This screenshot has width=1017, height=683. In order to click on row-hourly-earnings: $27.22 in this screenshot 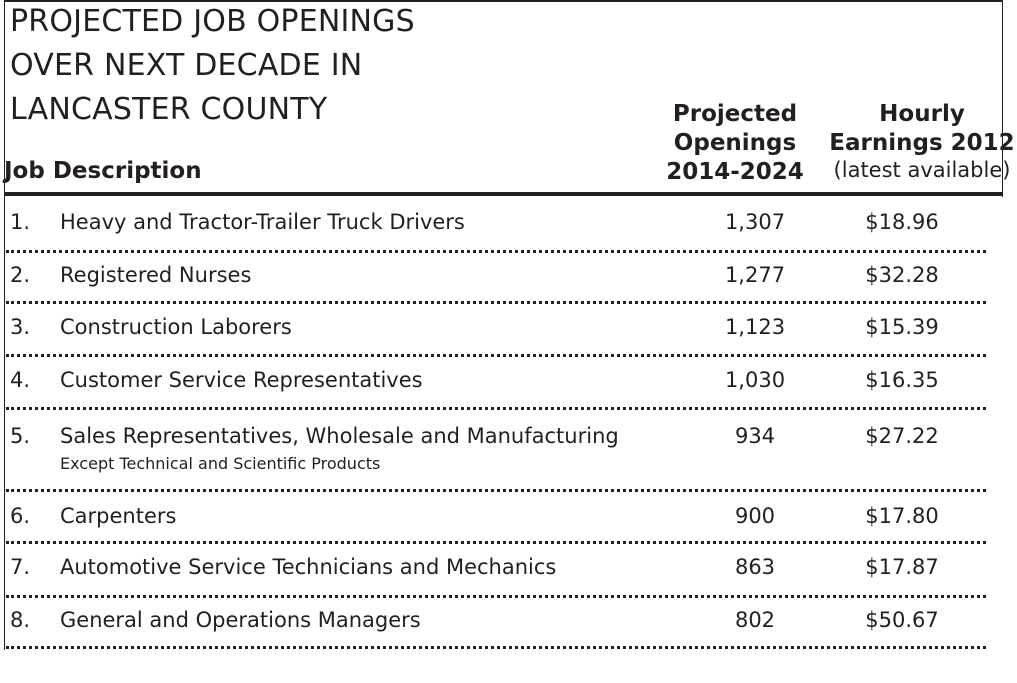, I will do `click(902, 436)`.